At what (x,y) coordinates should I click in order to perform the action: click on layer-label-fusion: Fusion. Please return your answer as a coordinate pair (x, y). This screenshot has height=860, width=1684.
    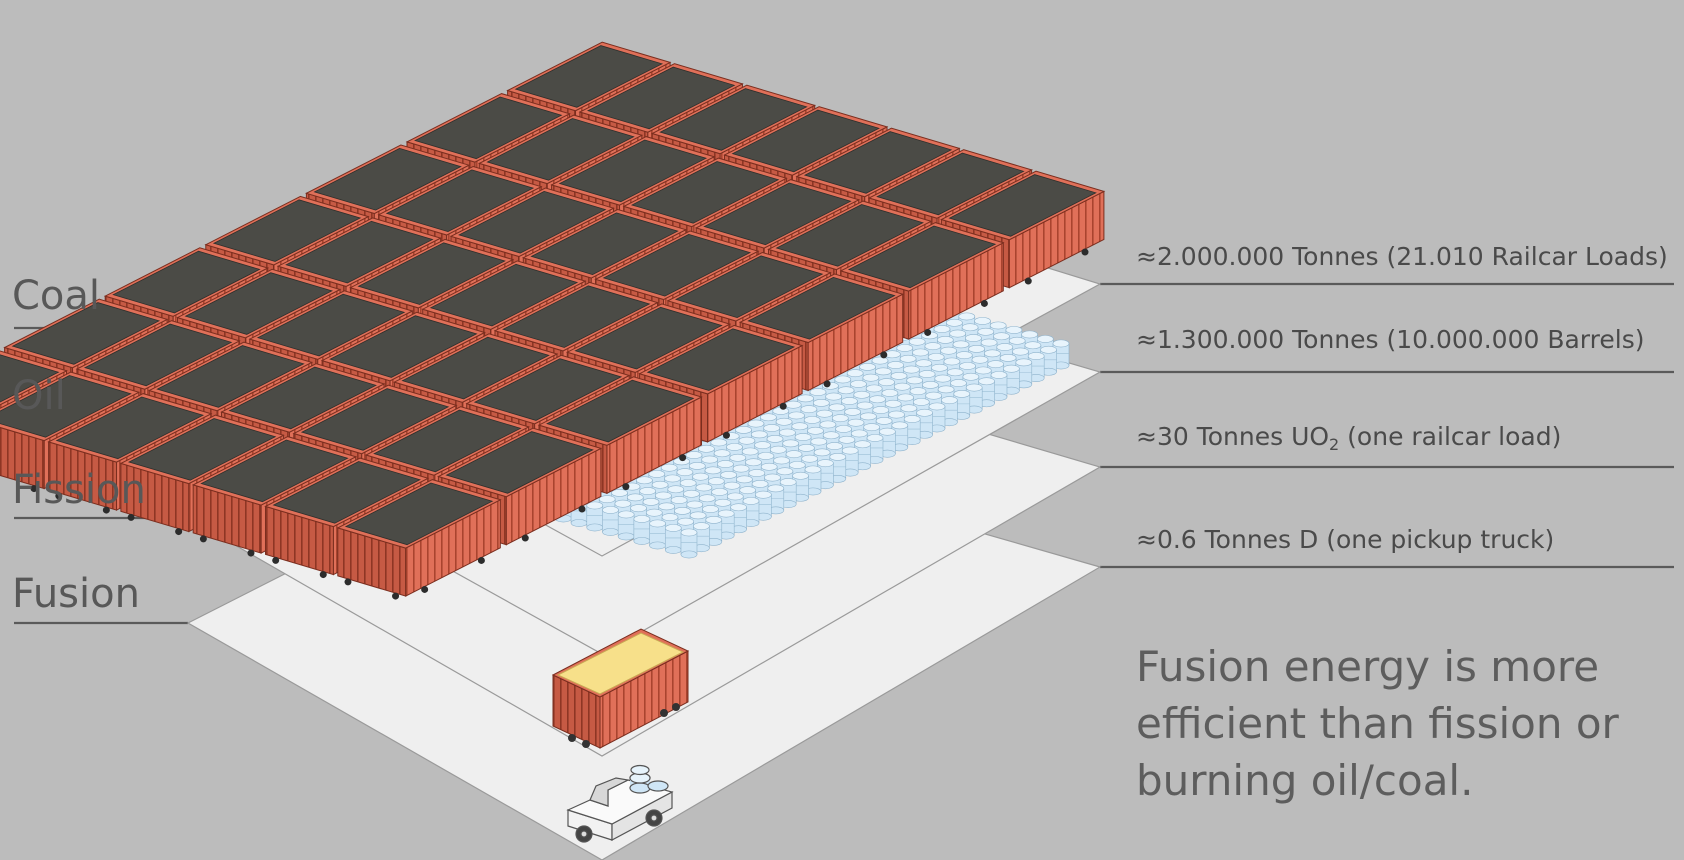
    Looking at the image, I should click on (76, 594).